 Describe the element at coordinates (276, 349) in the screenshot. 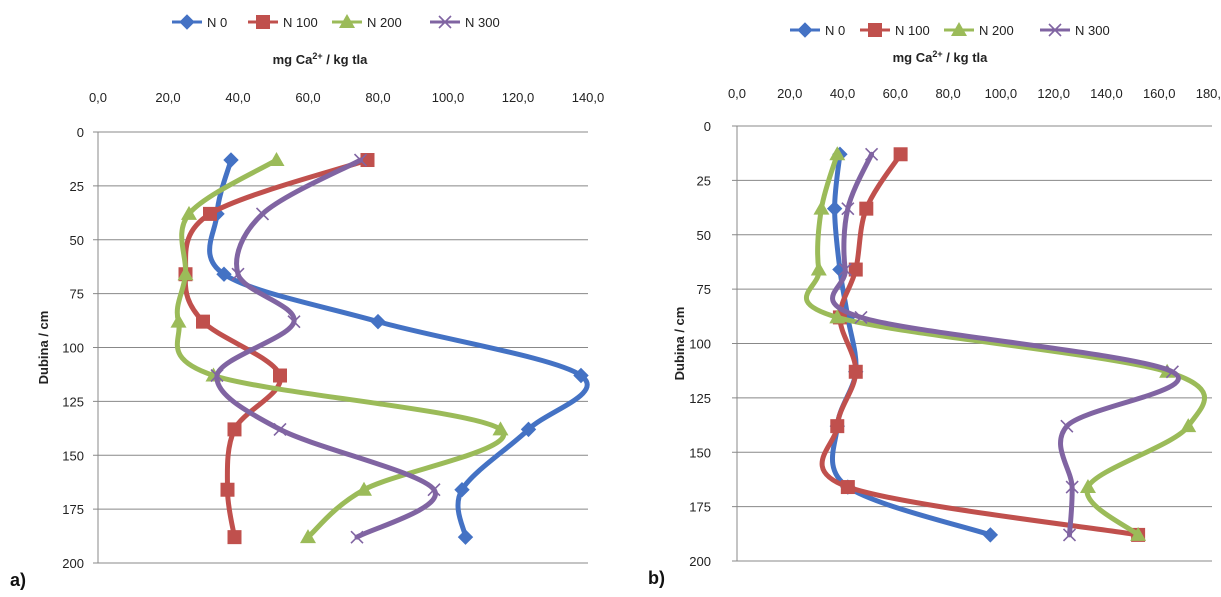

I see `series-n100` at that location.